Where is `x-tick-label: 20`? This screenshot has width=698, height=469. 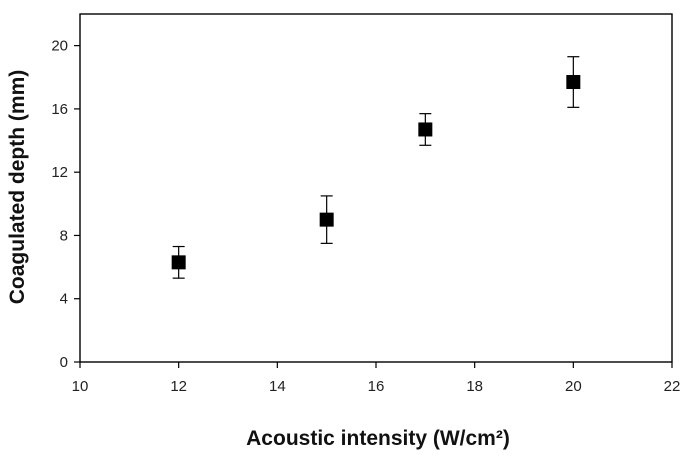
x-tick-label: 20 is located at coordinates (573, 386).